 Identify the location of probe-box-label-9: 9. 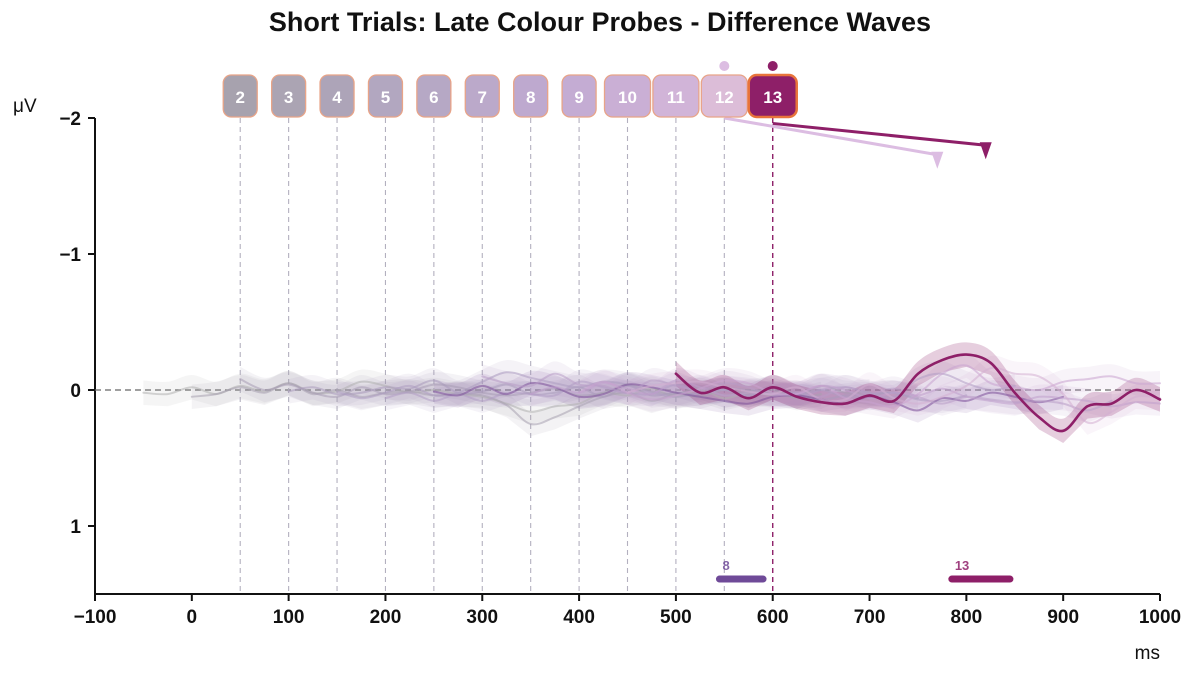
(578, 97).